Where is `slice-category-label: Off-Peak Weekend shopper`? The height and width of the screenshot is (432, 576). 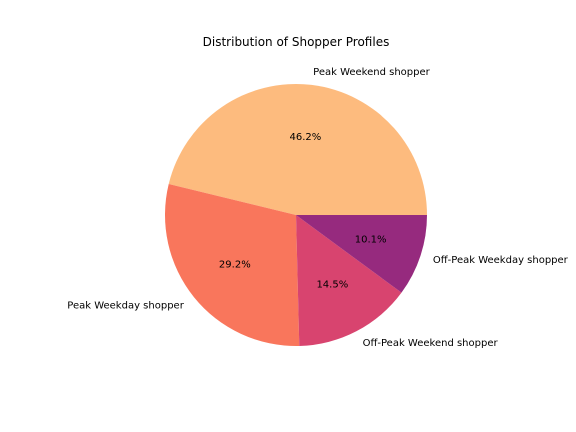 slice-category-label: Off-Peak Weekend shopper is located at coordinates (431, 343).